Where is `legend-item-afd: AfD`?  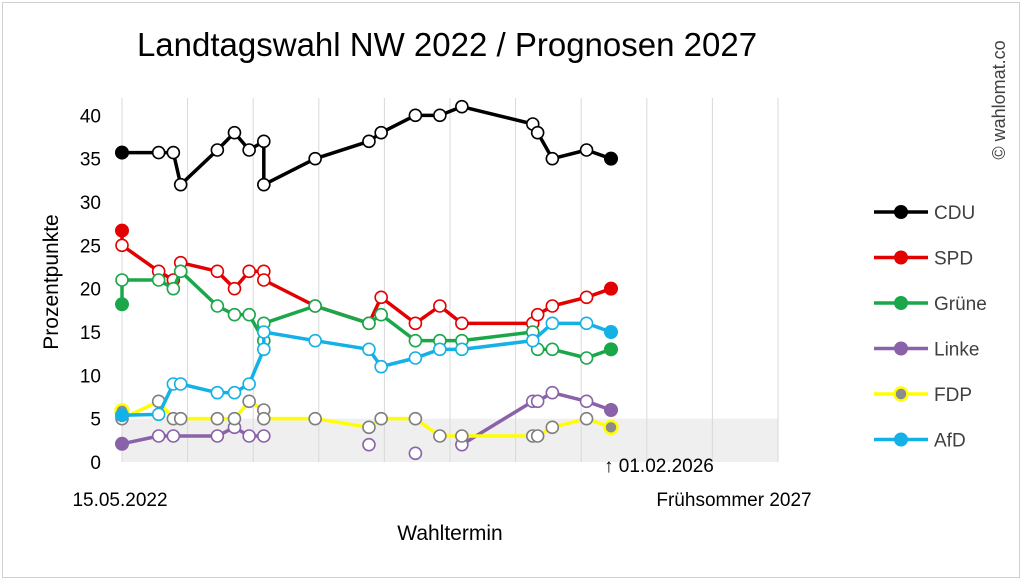 legend-item-afd: AfD is located at coordinates (920, 441).